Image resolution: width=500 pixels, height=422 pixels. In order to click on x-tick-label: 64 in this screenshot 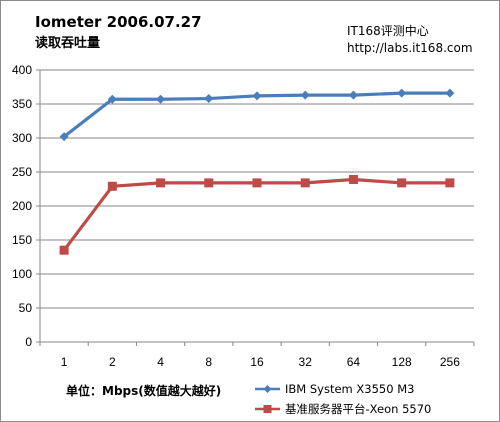, I will do `click(354, 362)`.